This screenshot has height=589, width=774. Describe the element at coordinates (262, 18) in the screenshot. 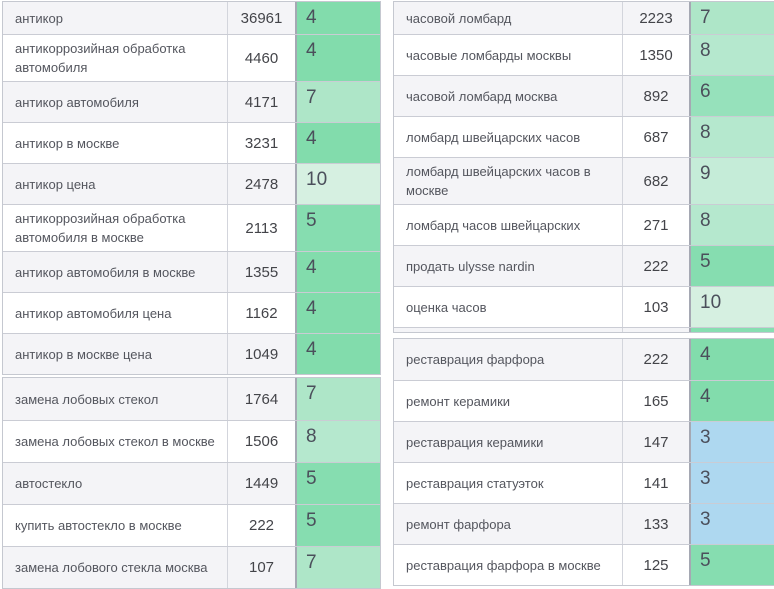

I see `search-volume-cell: 36961` at that location.